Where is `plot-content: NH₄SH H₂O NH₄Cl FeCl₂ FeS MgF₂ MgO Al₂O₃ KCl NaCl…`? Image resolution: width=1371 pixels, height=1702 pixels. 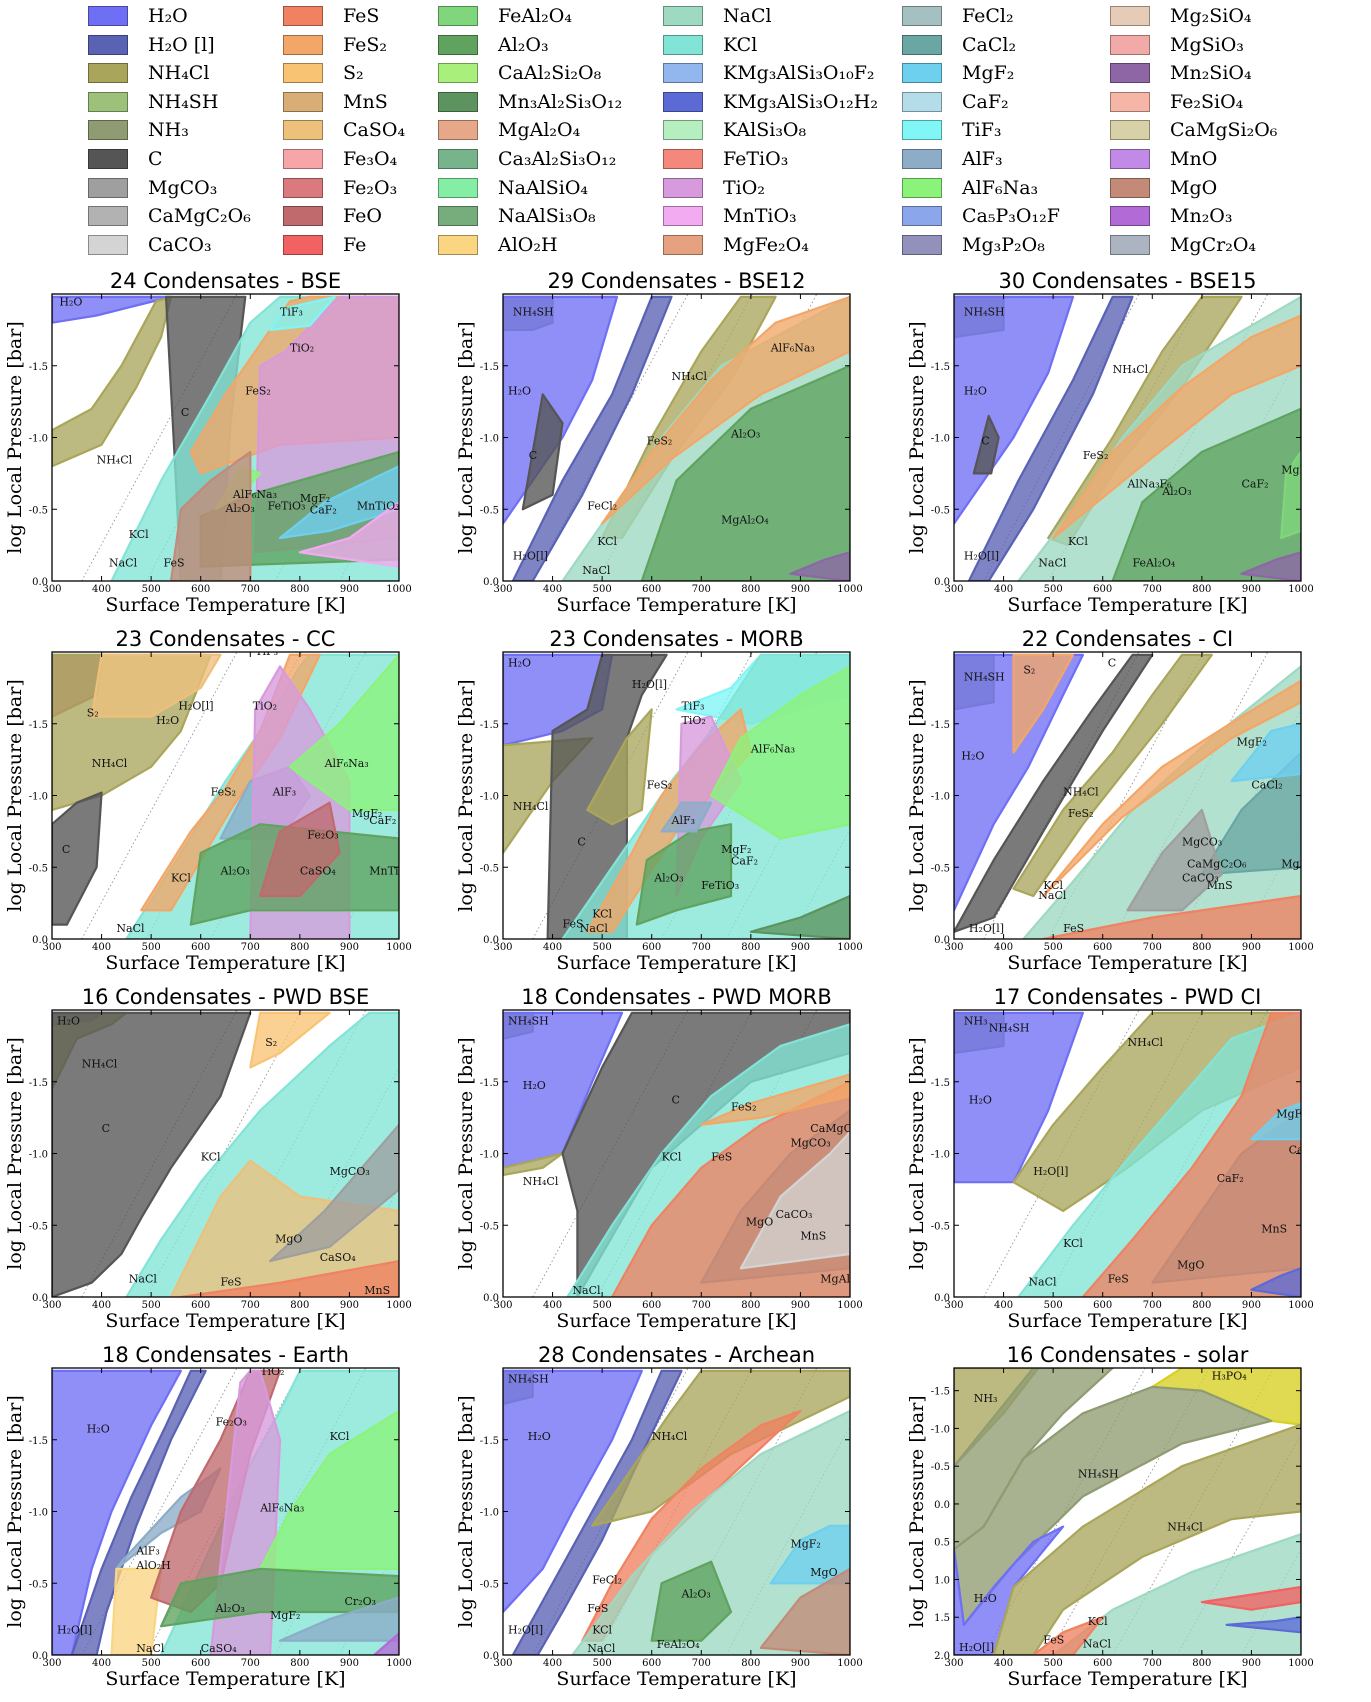
plot-content: NH₄SH H₂O NH₄Cl FeCl₂ FeS MgF₂ MgO Al₂O₃ KCl NaCl… is located at coordinates (676, 1511).